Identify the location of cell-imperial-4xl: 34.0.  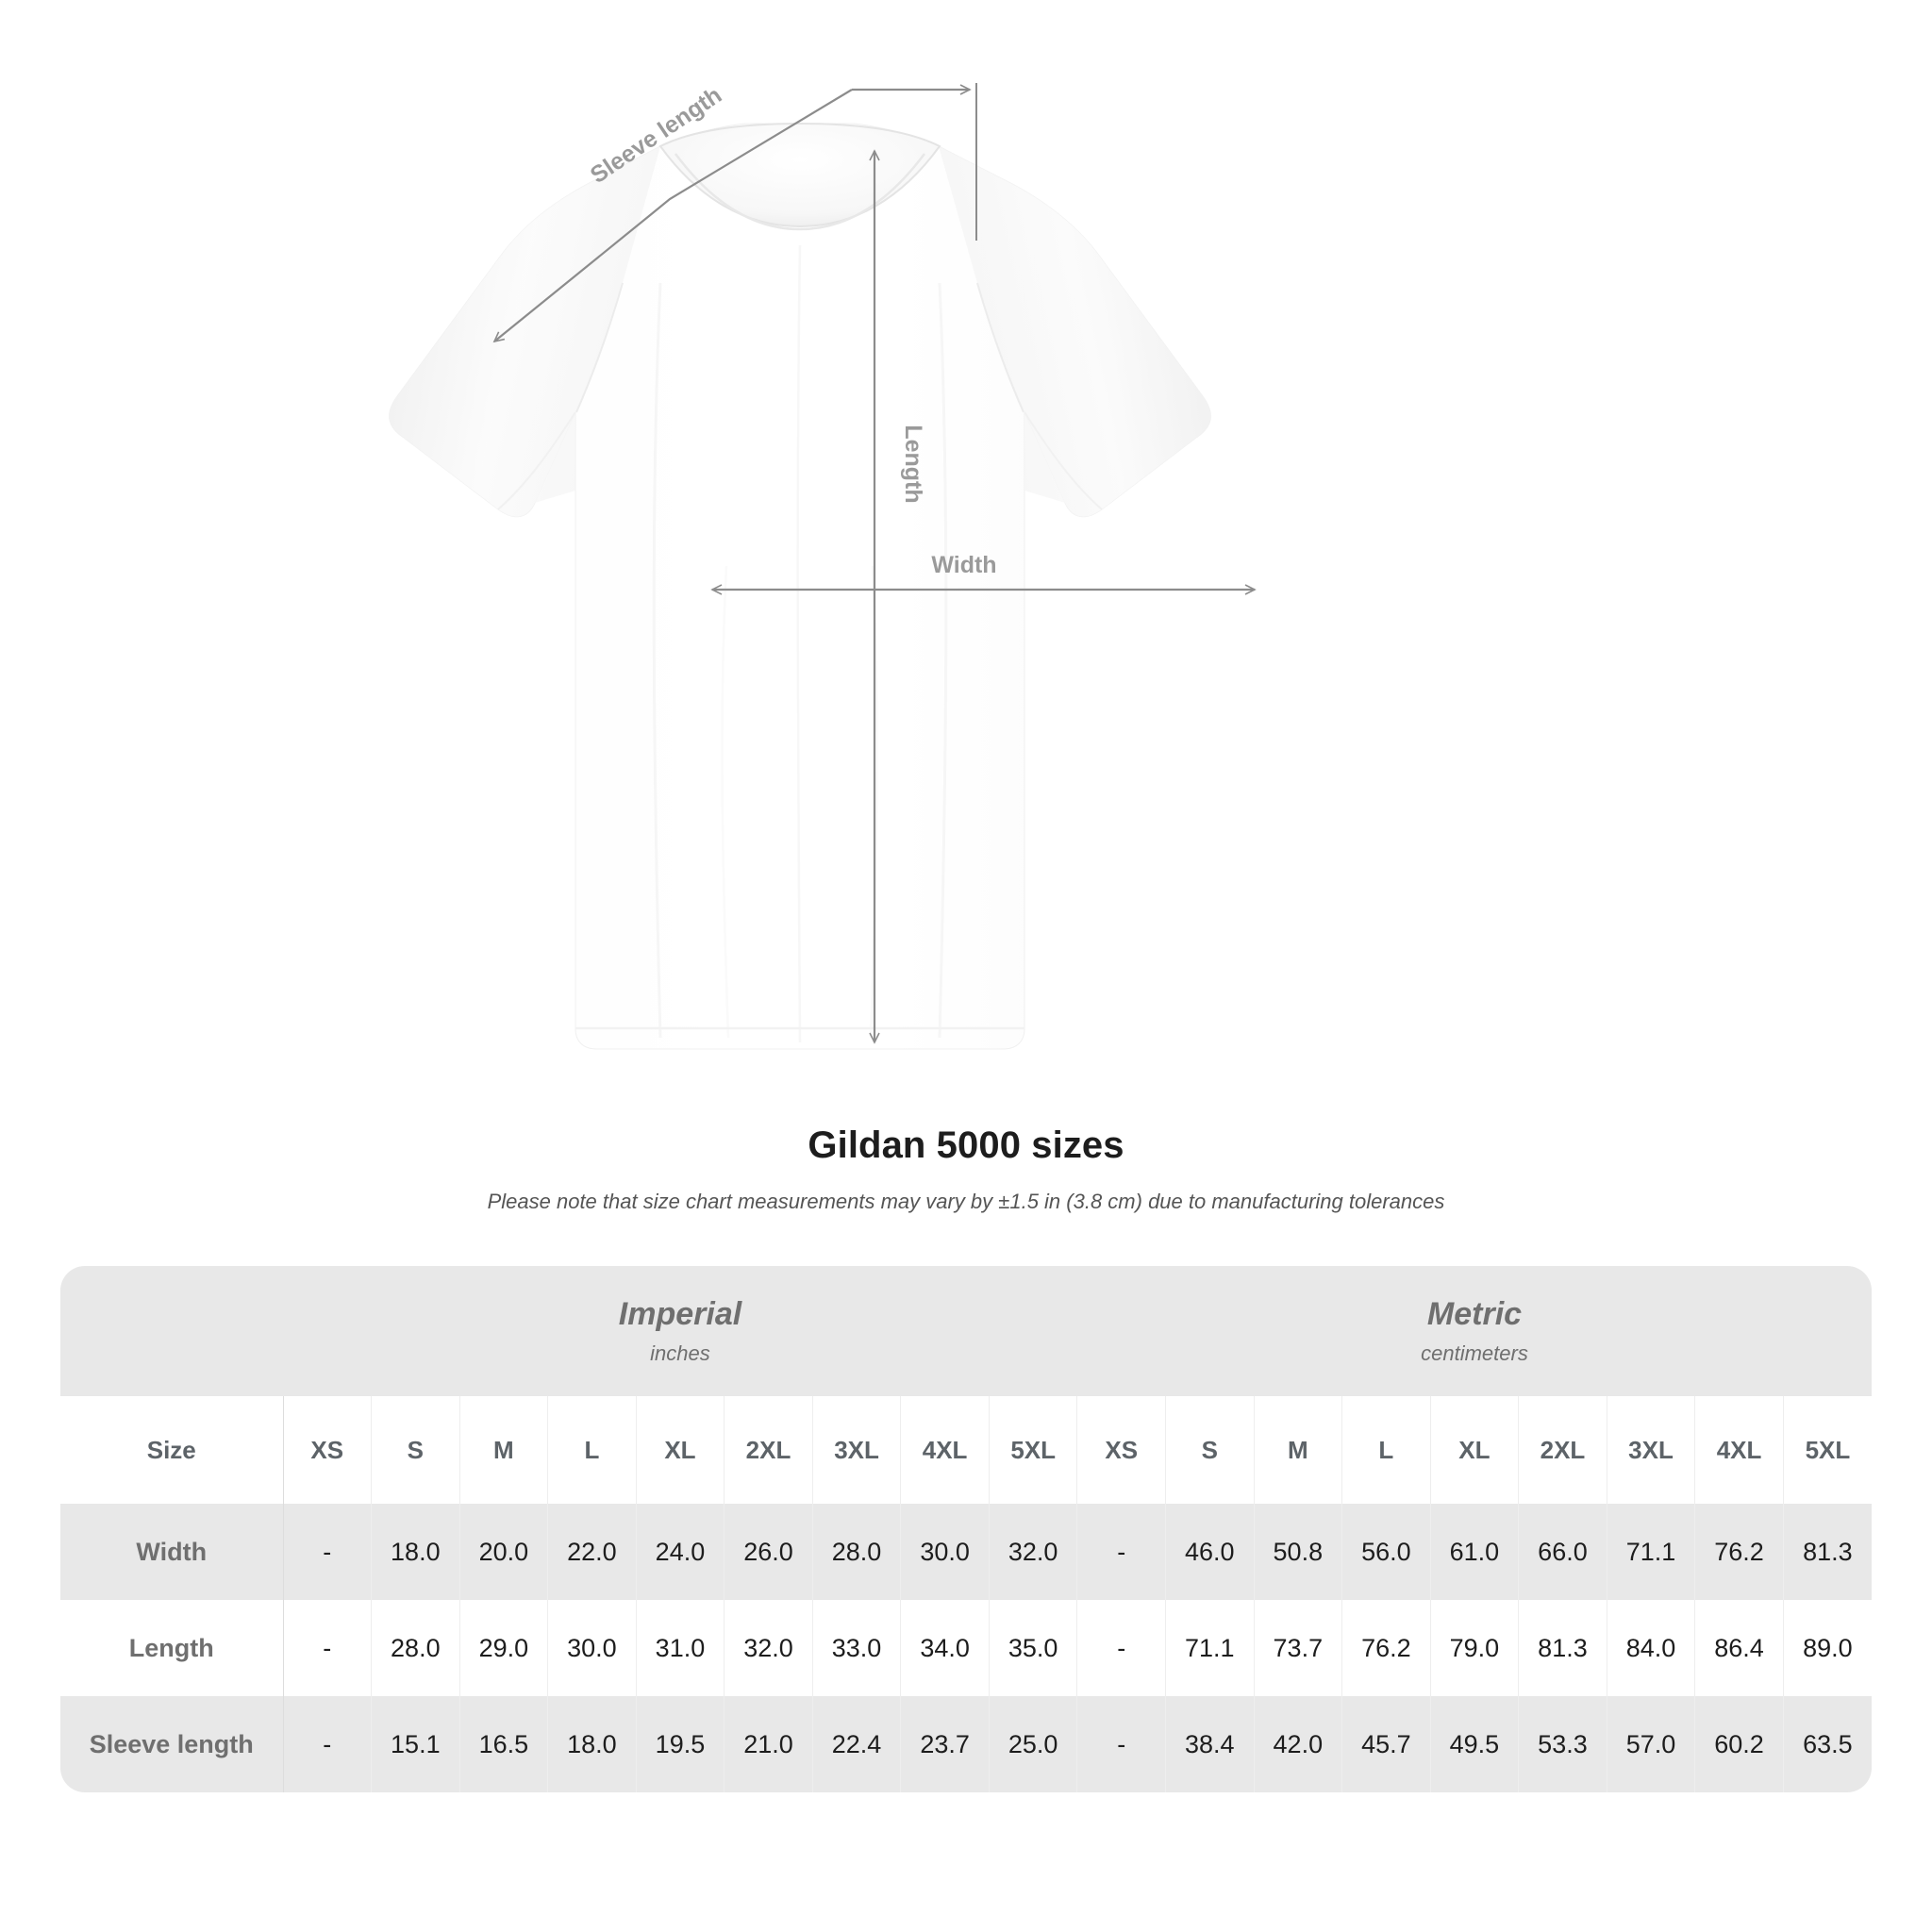
(945, 1648).